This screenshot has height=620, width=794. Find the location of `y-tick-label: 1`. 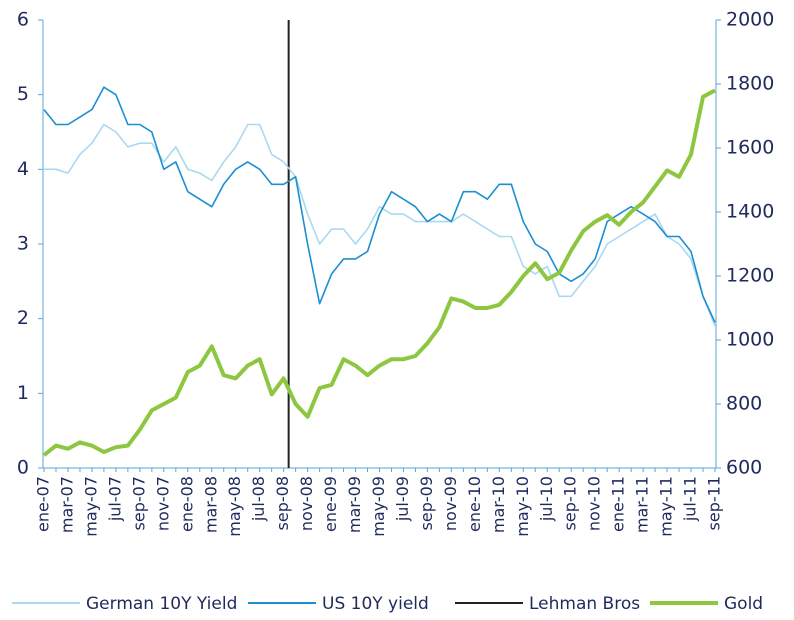

y-tick-label: 1 is located at coordinates (23, 393).